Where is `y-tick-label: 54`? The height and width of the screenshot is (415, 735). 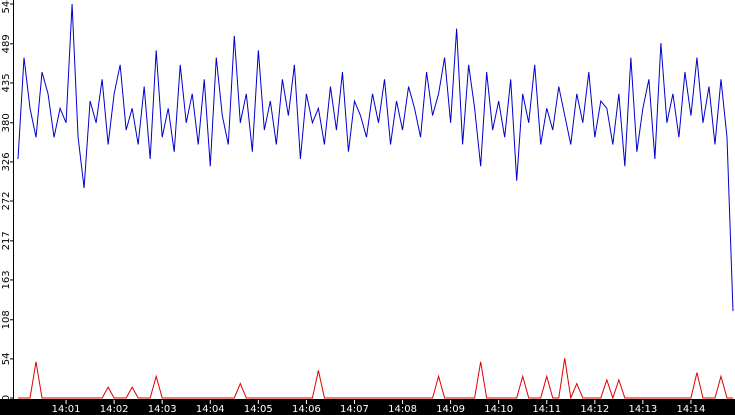 y-tick-label: 54 is located at coordinates (6, 359).